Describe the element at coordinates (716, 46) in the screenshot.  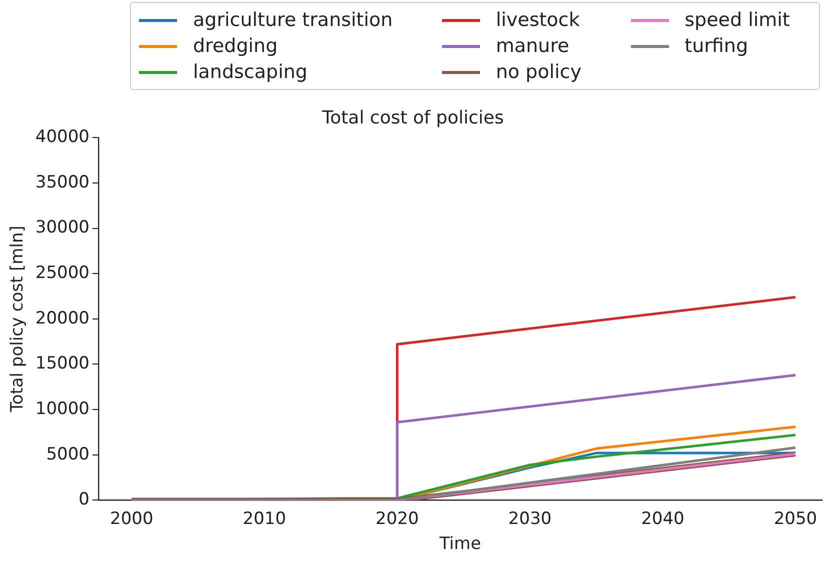
I see `legend-label: turfing` at that location.